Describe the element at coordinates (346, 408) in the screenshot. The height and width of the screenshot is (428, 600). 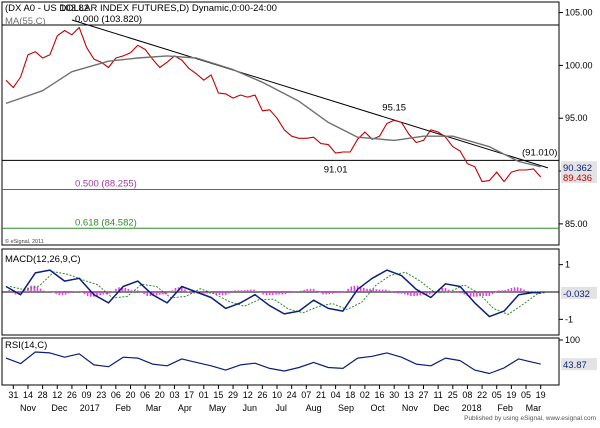
I see `x-month-label: Sep` at that location.